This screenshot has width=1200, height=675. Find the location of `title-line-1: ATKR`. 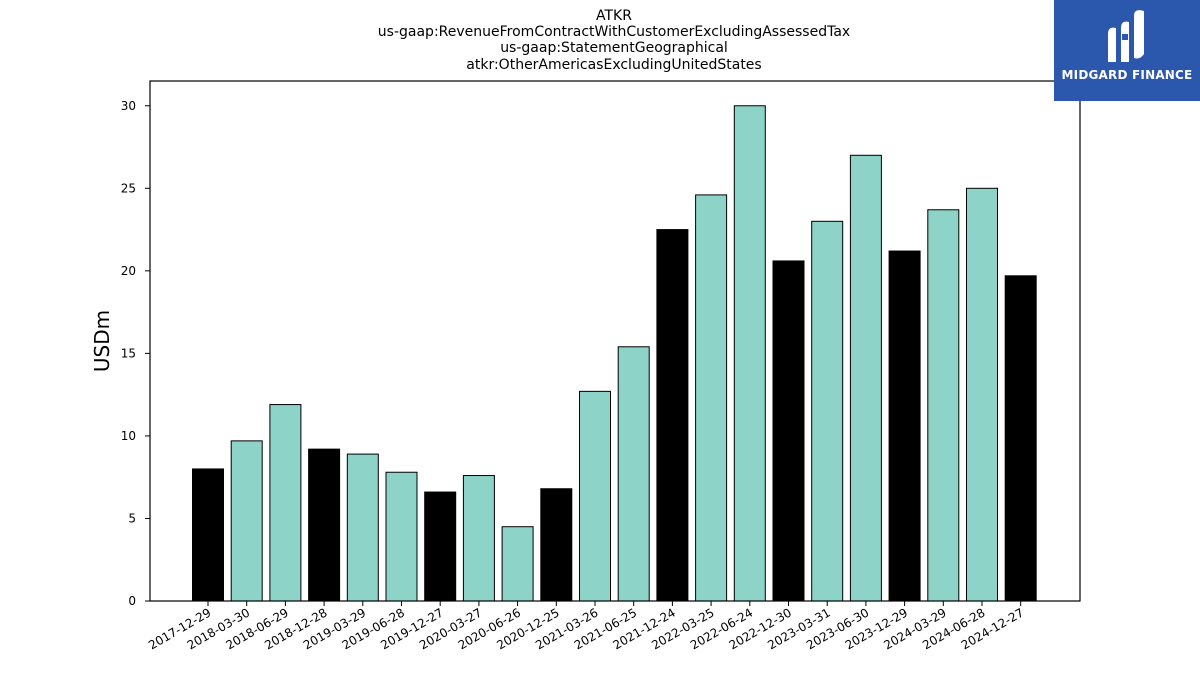

title-line-1: ATKR is located at coordinates (614, 16).